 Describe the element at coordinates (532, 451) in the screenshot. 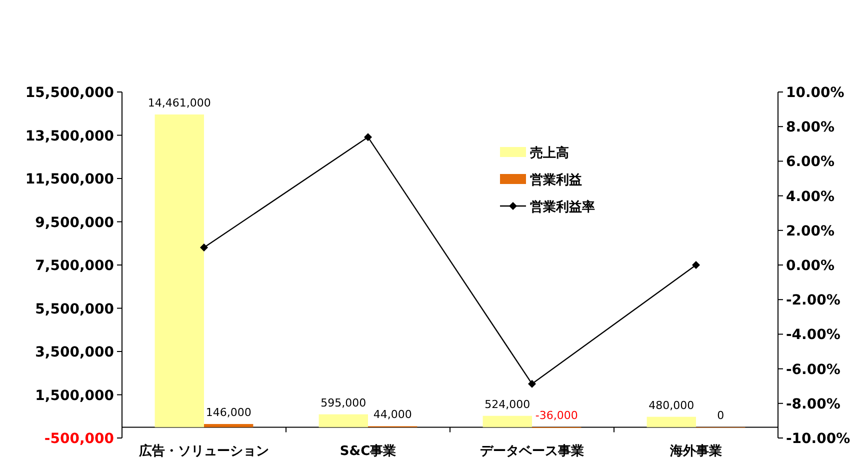

I see `x-tick-label: データベース事業` at that location.